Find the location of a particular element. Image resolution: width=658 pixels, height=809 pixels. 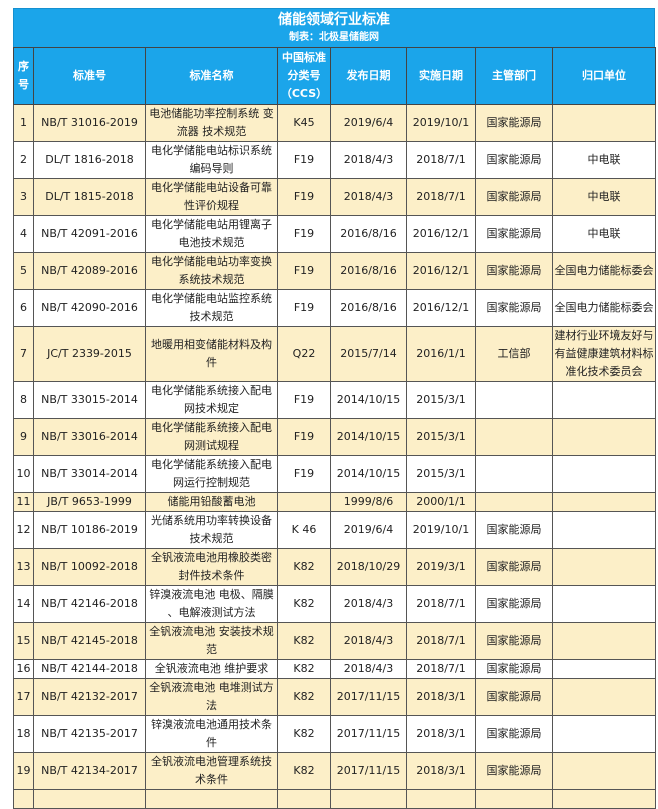

cell-index: 6 is located at coordinates (23, 308).